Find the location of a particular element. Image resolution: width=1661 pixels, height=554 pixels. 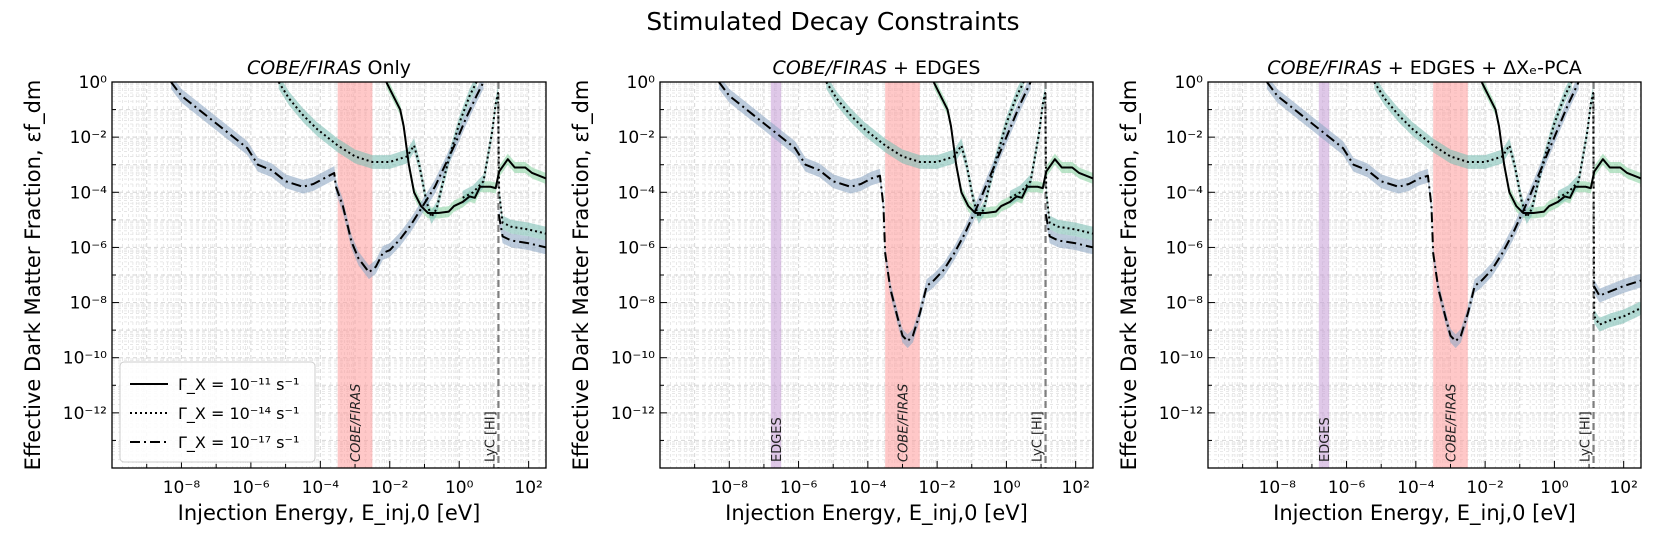

legend-label: Γ_X = 10⁻¹⁴ s⁻¹ is located at coordinates (238, 414).